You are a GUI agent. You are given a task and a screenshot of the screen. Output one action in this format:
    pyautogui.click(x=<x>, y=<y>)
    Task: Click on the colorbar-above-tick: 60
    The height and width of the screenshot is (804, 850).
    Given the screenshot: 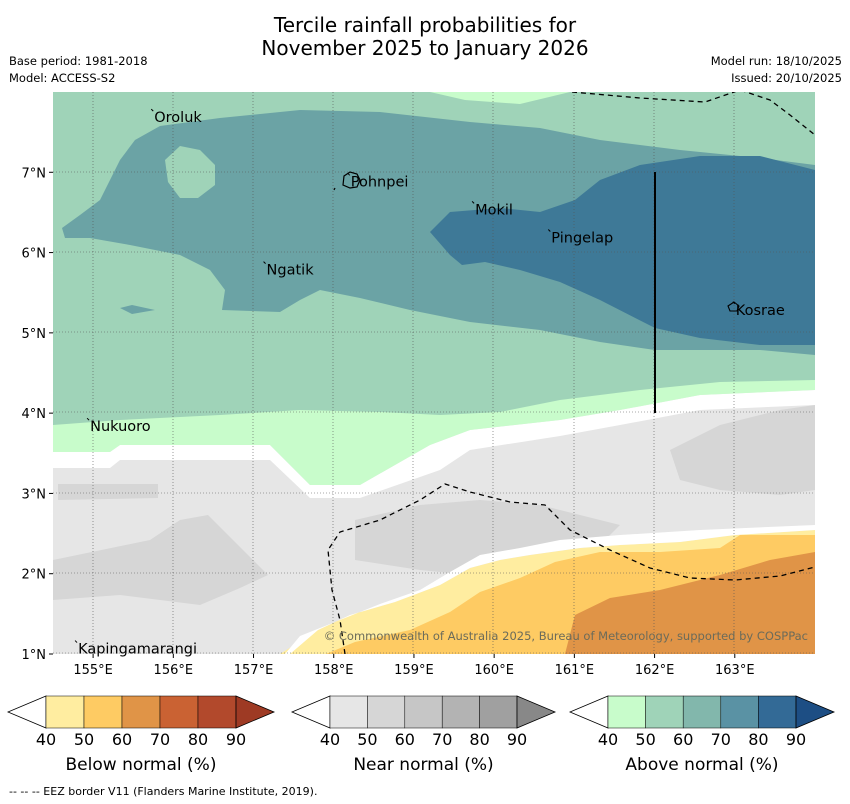 What is the action you would take?
    pyautogui.click(x=683, y=739)
    